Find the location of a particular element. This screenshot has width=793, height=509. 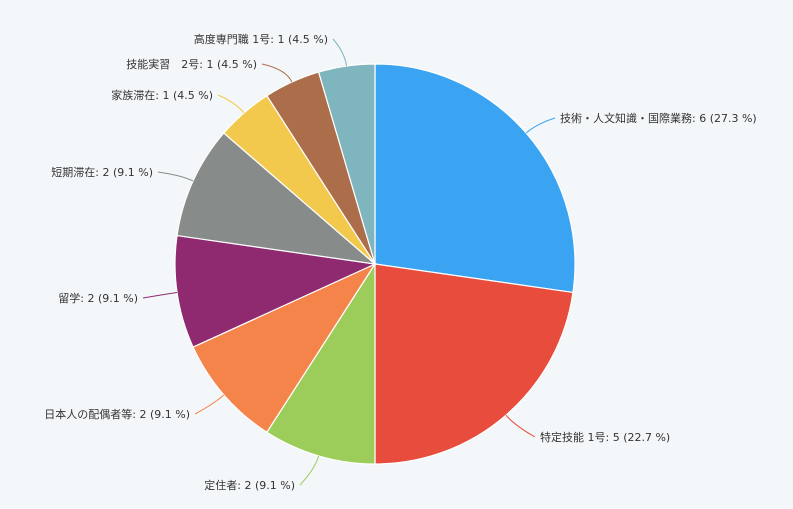

slice-data-label: 日本人の配偶者等: 2 (9.1 %) is located at coordinates (117, 414).